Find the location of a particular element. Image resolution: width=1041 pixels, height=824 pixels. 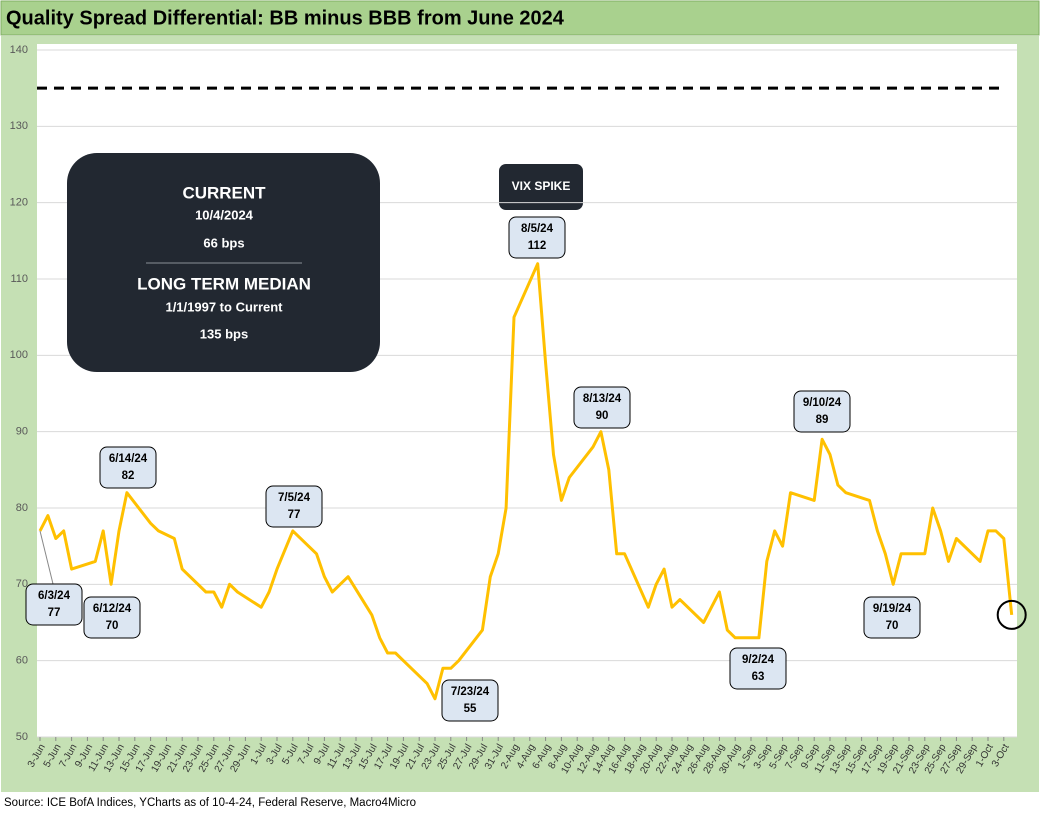

y-tick-label: 80 is located at coordinates (22, 508).